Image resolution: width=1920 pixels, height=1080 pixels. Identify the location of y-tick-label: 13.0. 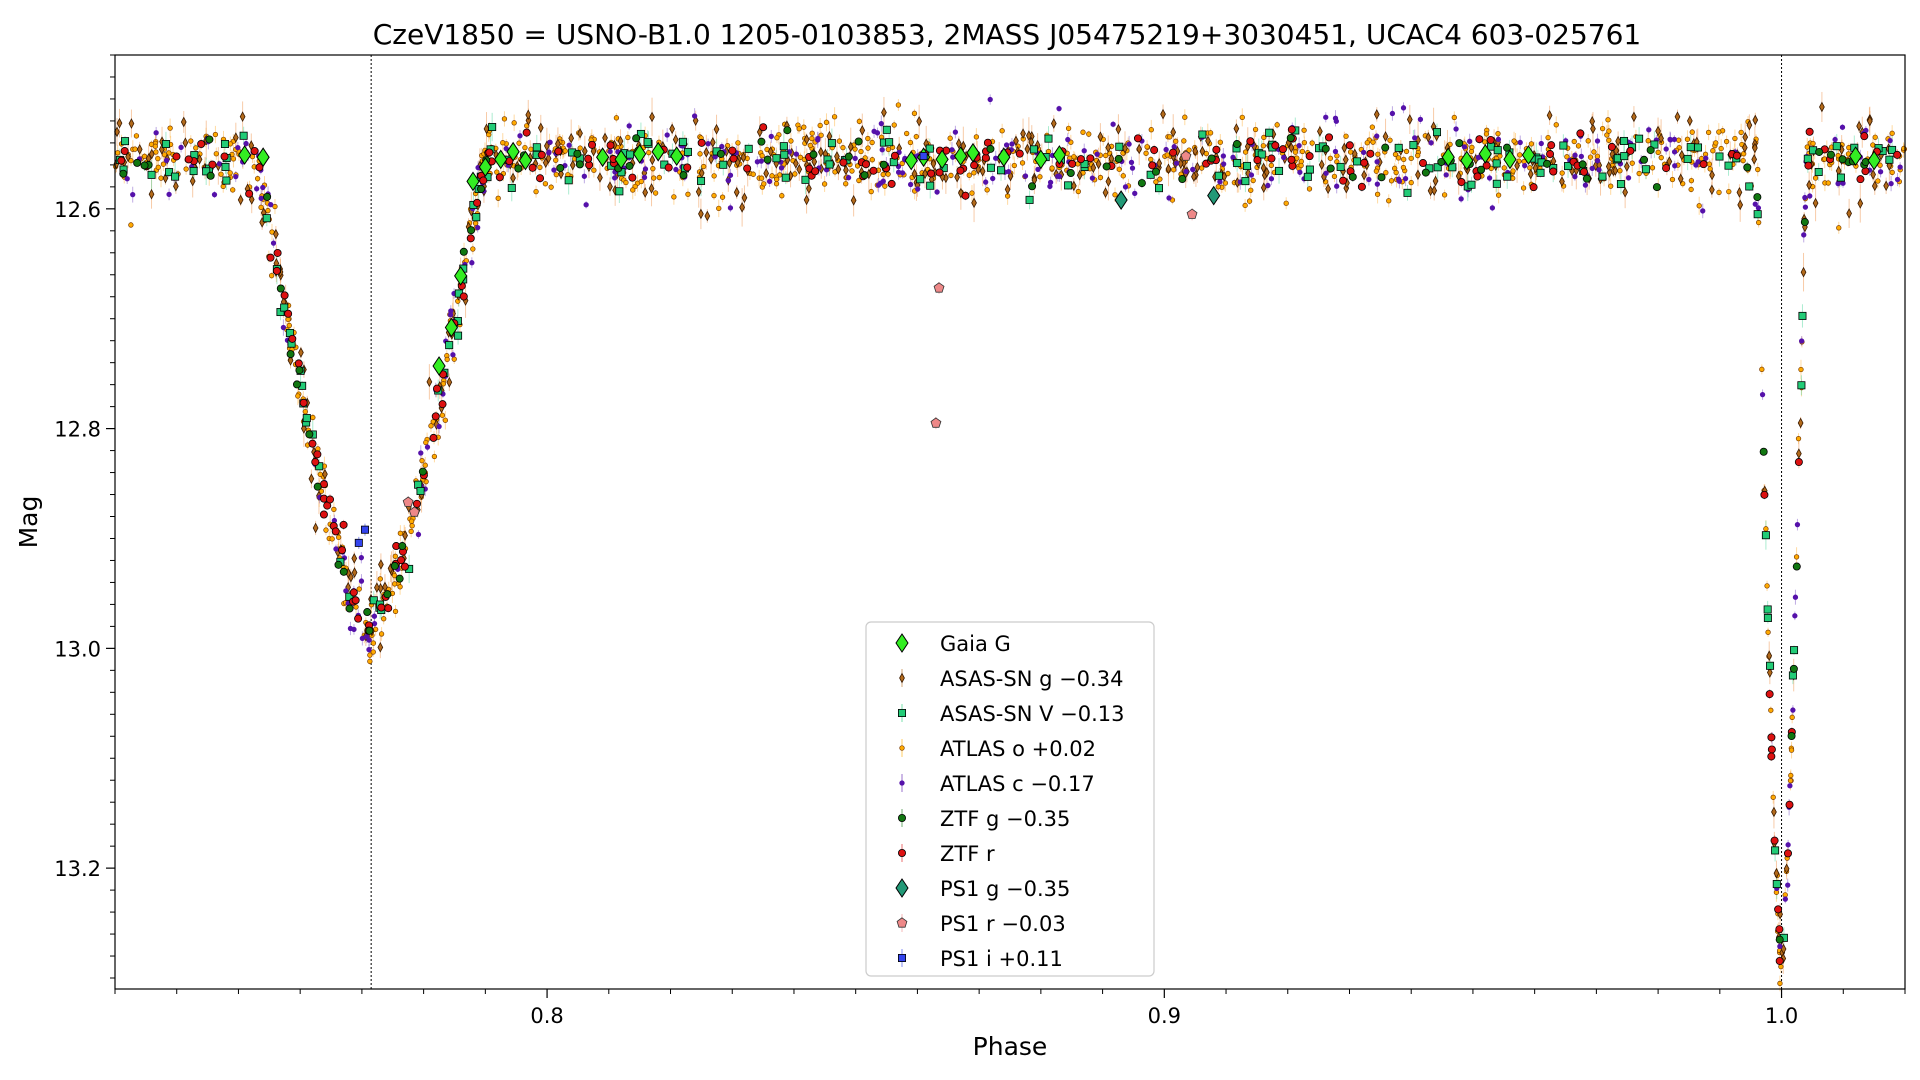
(77, 649).